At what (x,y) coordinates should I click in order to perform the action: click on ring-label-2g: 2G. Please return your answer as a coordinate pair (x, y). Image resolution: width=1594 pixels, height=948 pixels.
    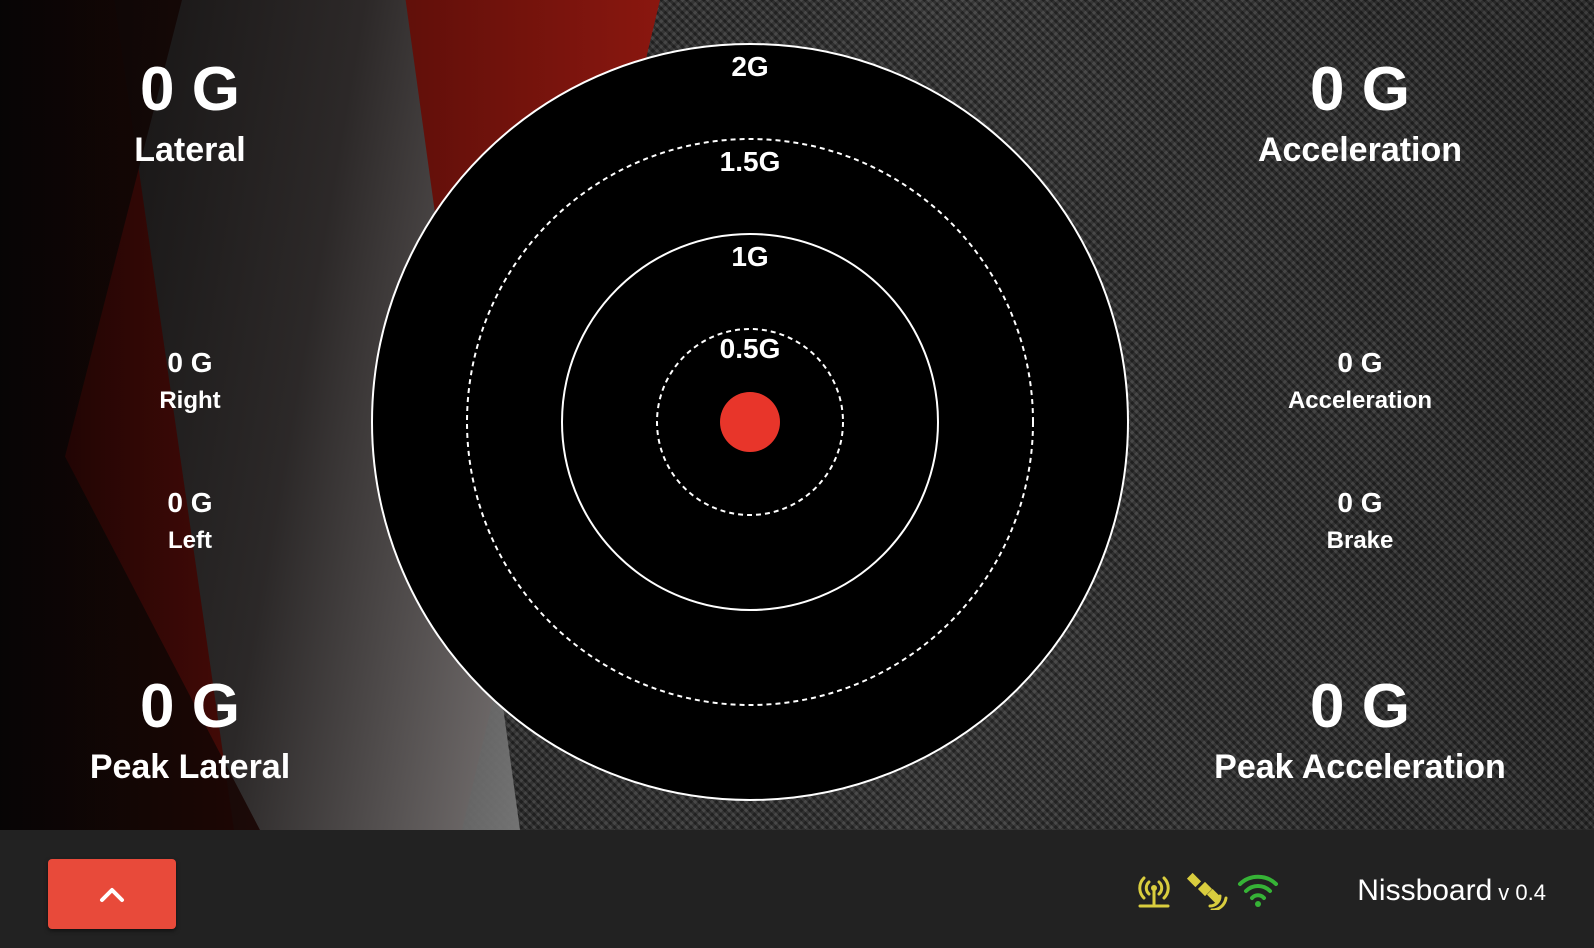
    Looking at the image, I should click on (749, 66).